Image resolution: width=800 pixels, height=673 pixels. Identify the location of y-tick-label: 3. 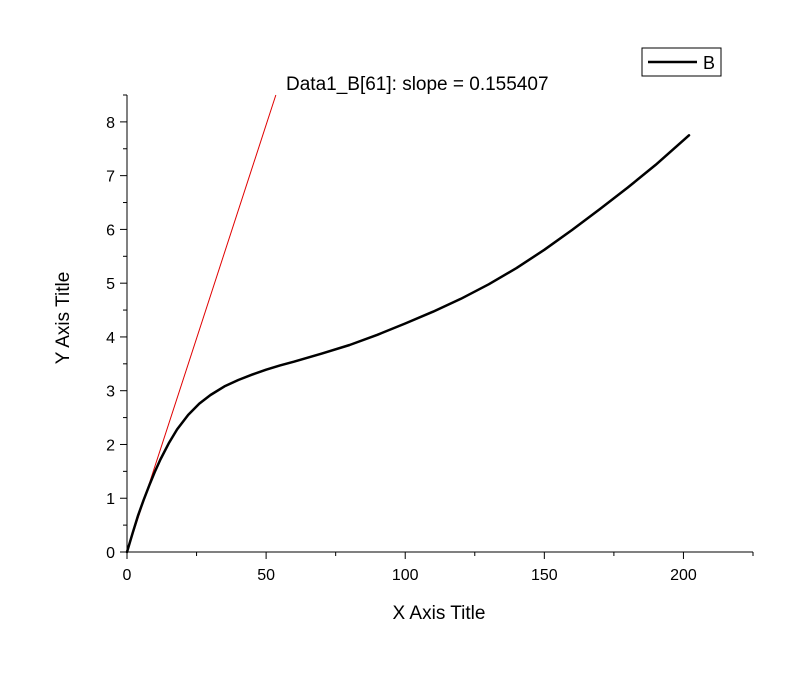
(110, 392).